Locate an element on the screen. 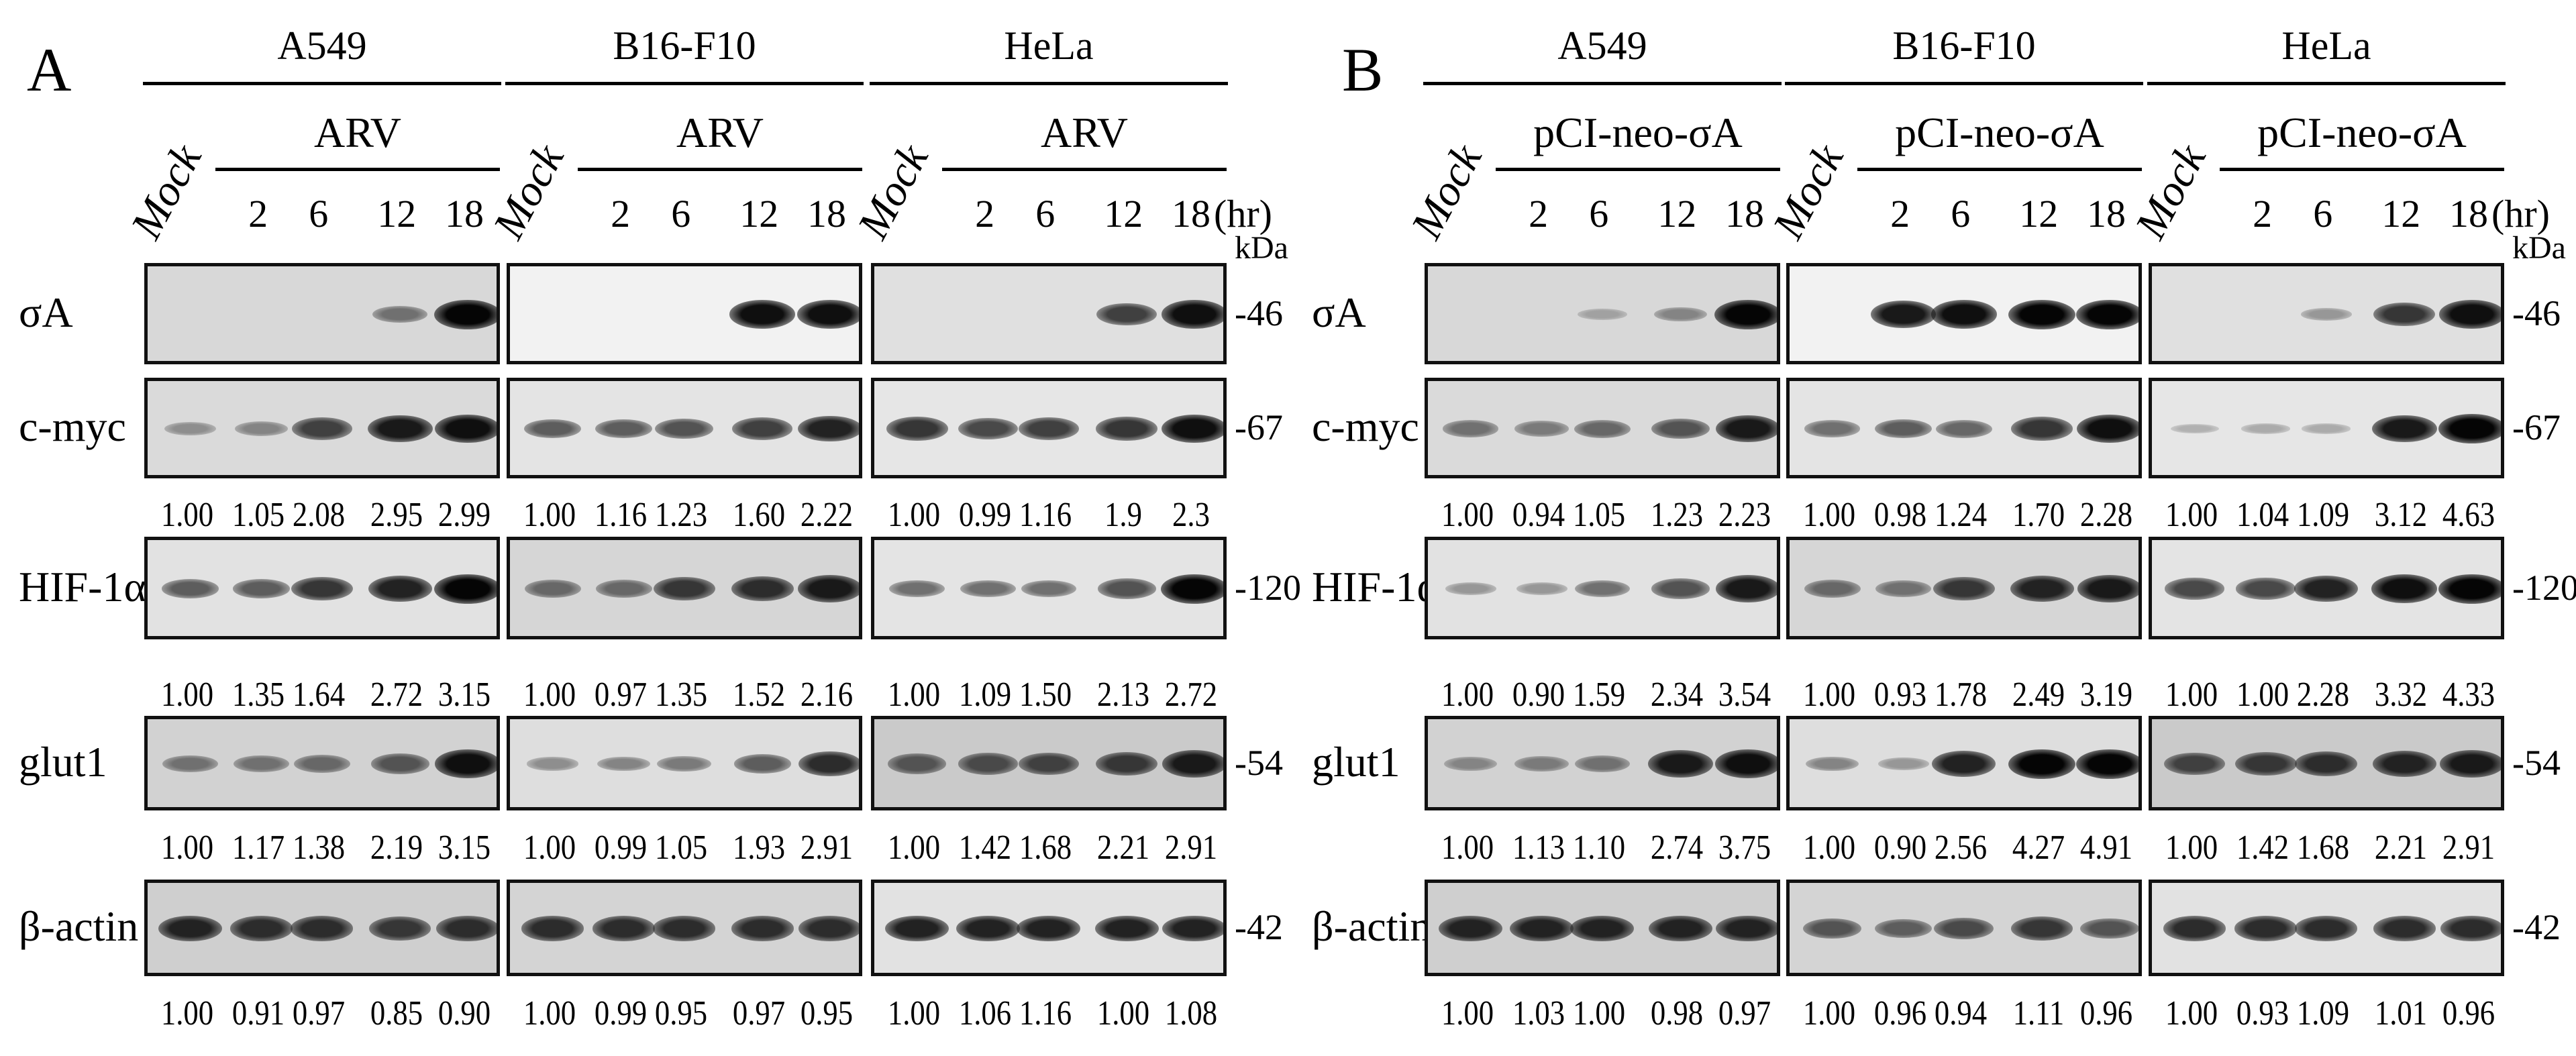 The image size is (2576, 1056). quant-value: 1.35 is located at coordinates (258, 695).